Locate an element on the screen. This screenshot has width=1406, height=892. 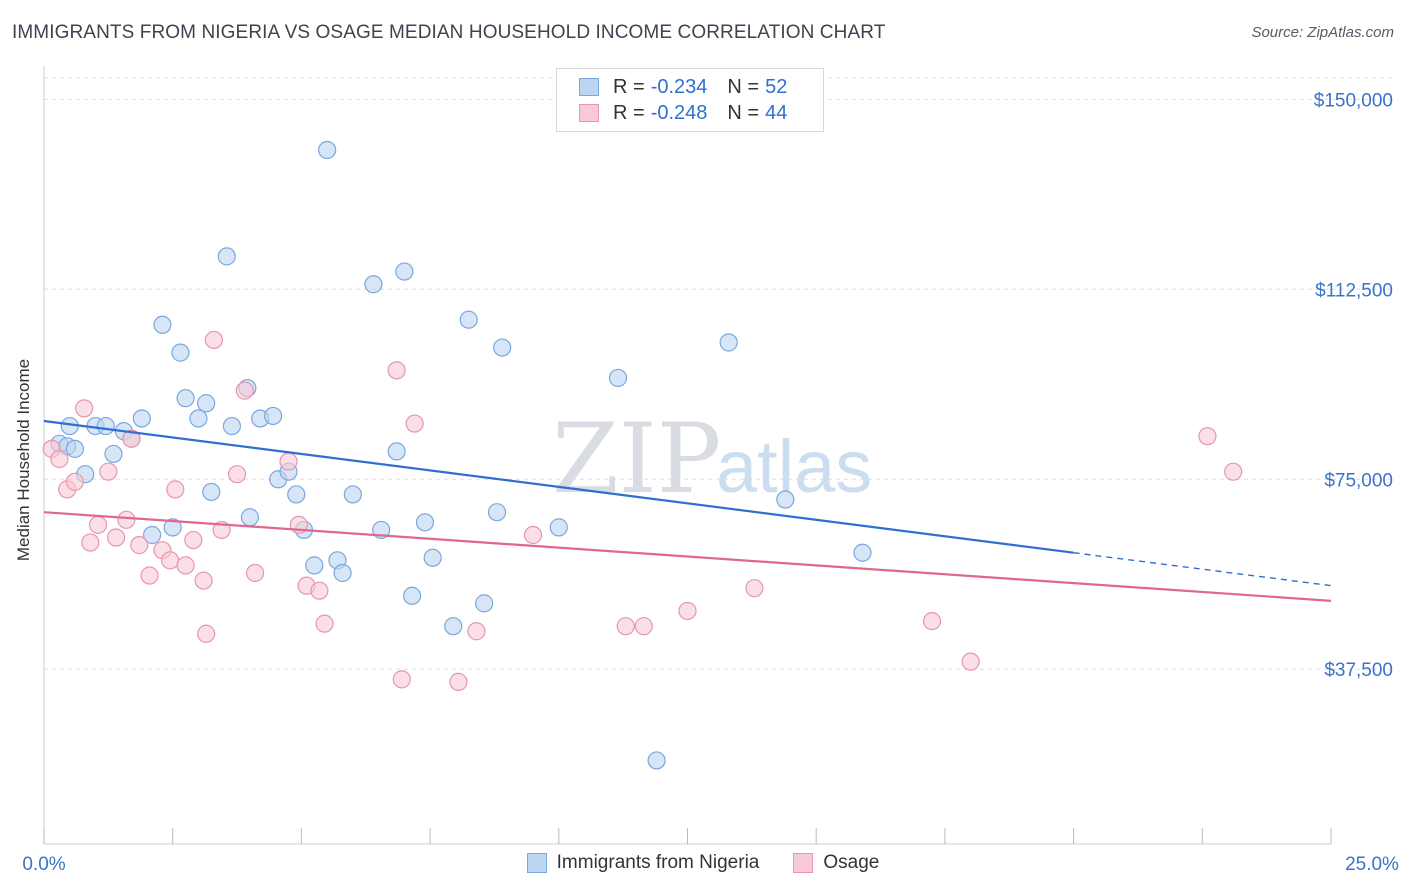
r-value: -0.248 is located at coordinates (679, 112).